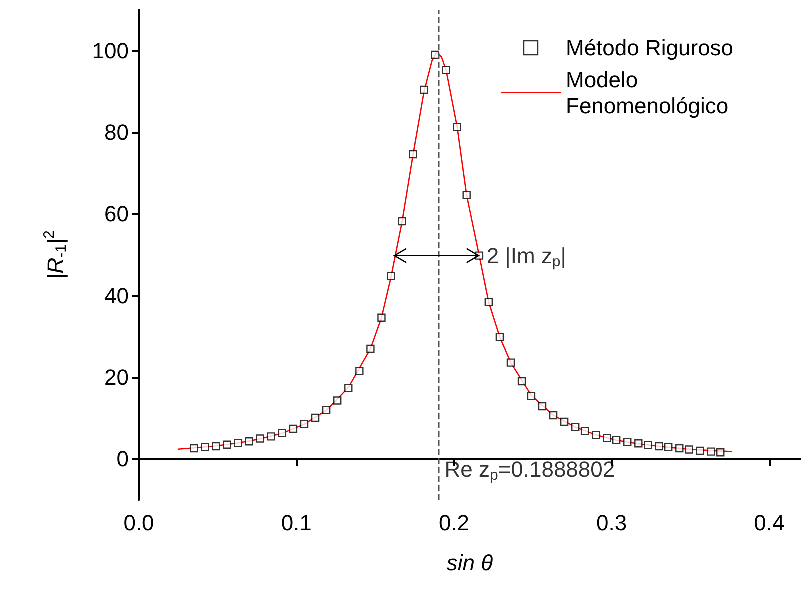 The width and height of the screenshot is (801, 593). Describe the element at coordinates (650, 48) in the screenshot. I see `legend-label: Método Riguroso` at that location.